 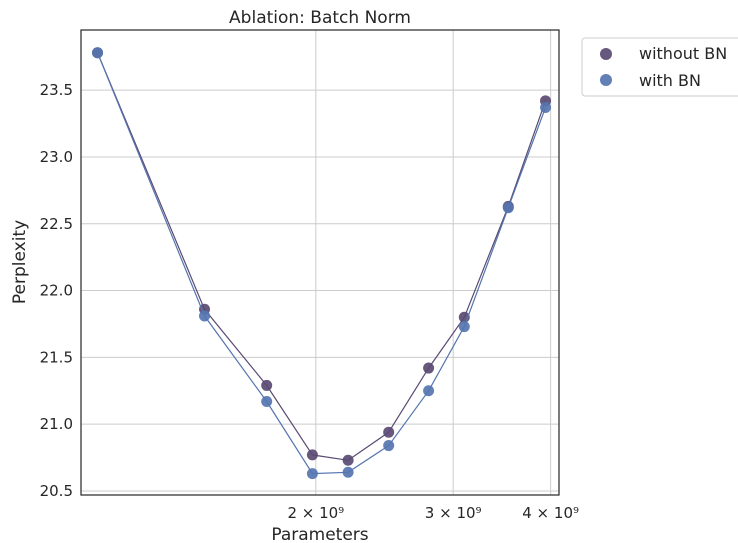 I want to click on y-tick-label: 20.5, so click(x=56, y=491).